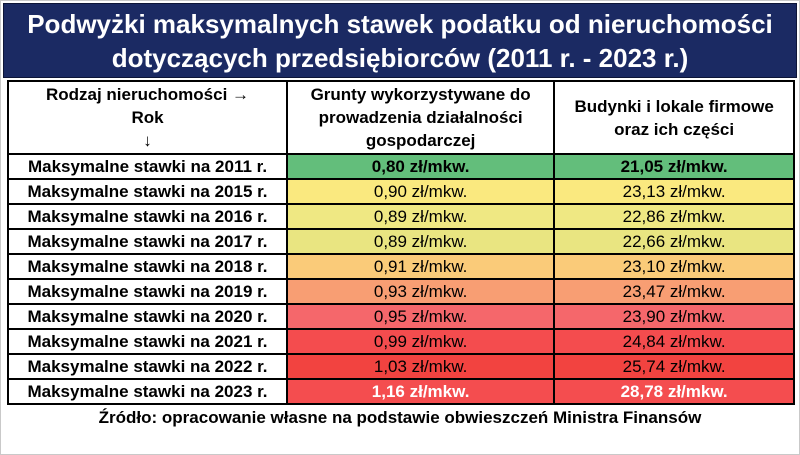  Describe the element at coordinates (147, 140) in the screenshot. I see `down-arrow-icon: ↓` at that location.